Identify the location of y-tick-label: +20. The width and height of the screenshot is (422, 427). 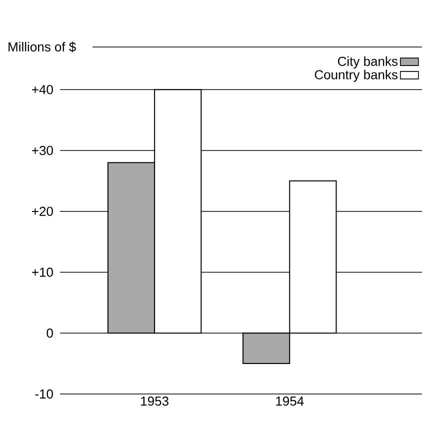
(42, 211).